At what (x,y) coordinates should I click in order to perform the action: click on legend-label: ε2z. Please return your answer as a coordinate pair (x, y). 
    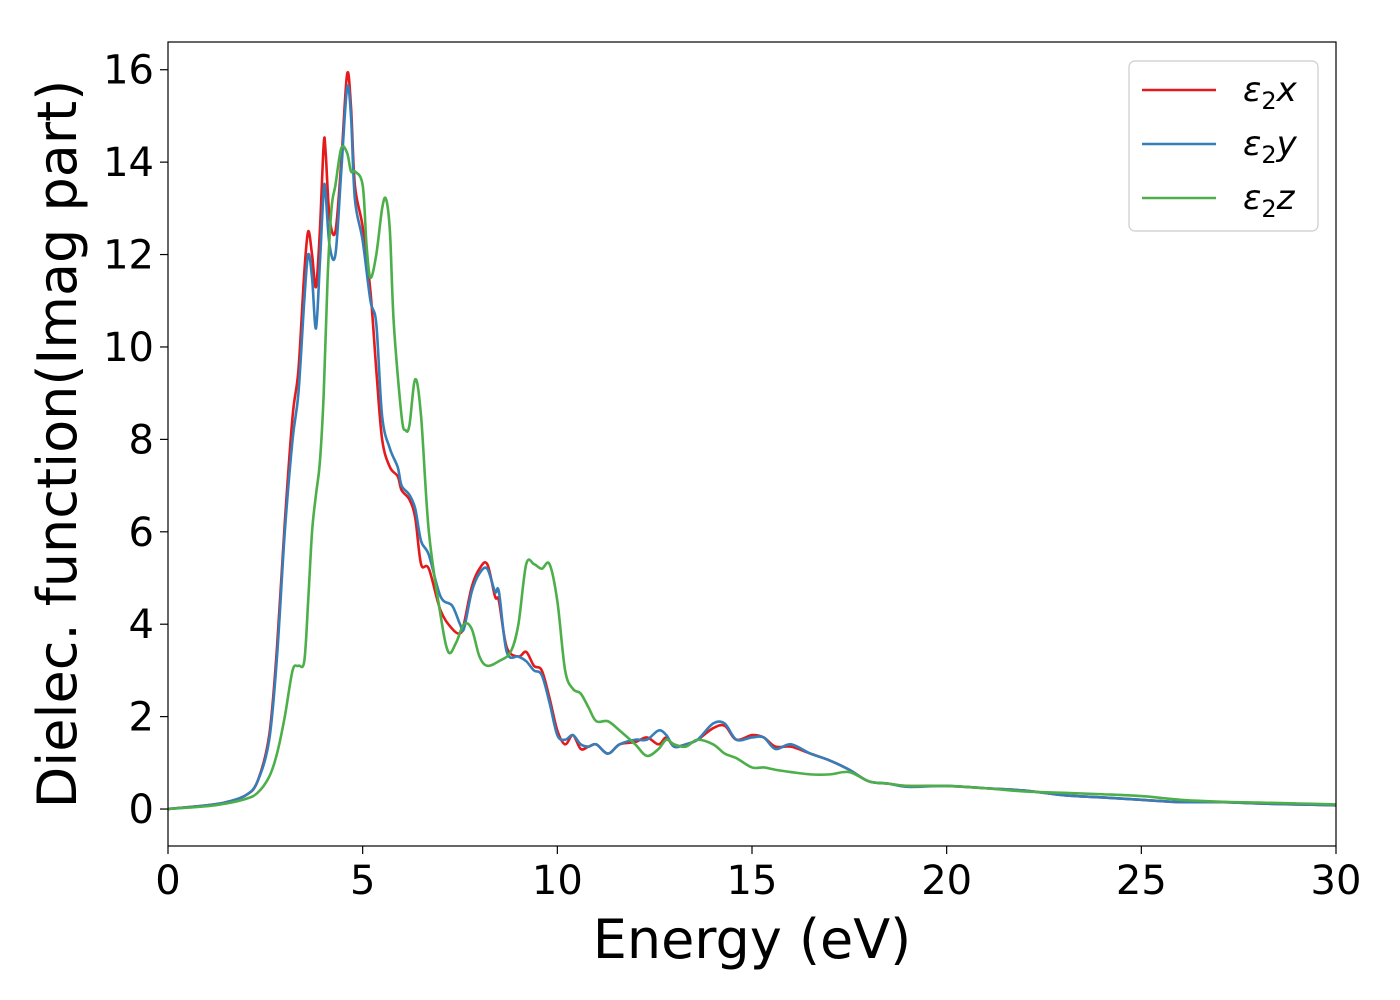
    Looking at the image, I should click on (1269, 200).